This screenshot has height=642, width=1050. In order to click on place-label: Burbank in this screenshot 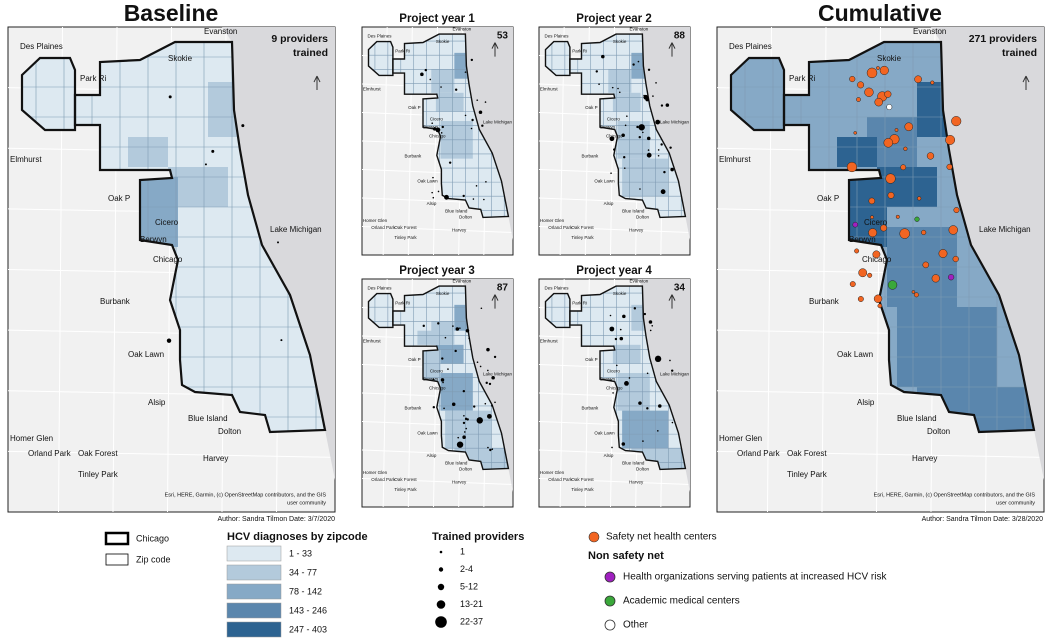, I will do `click(590, 407)`.